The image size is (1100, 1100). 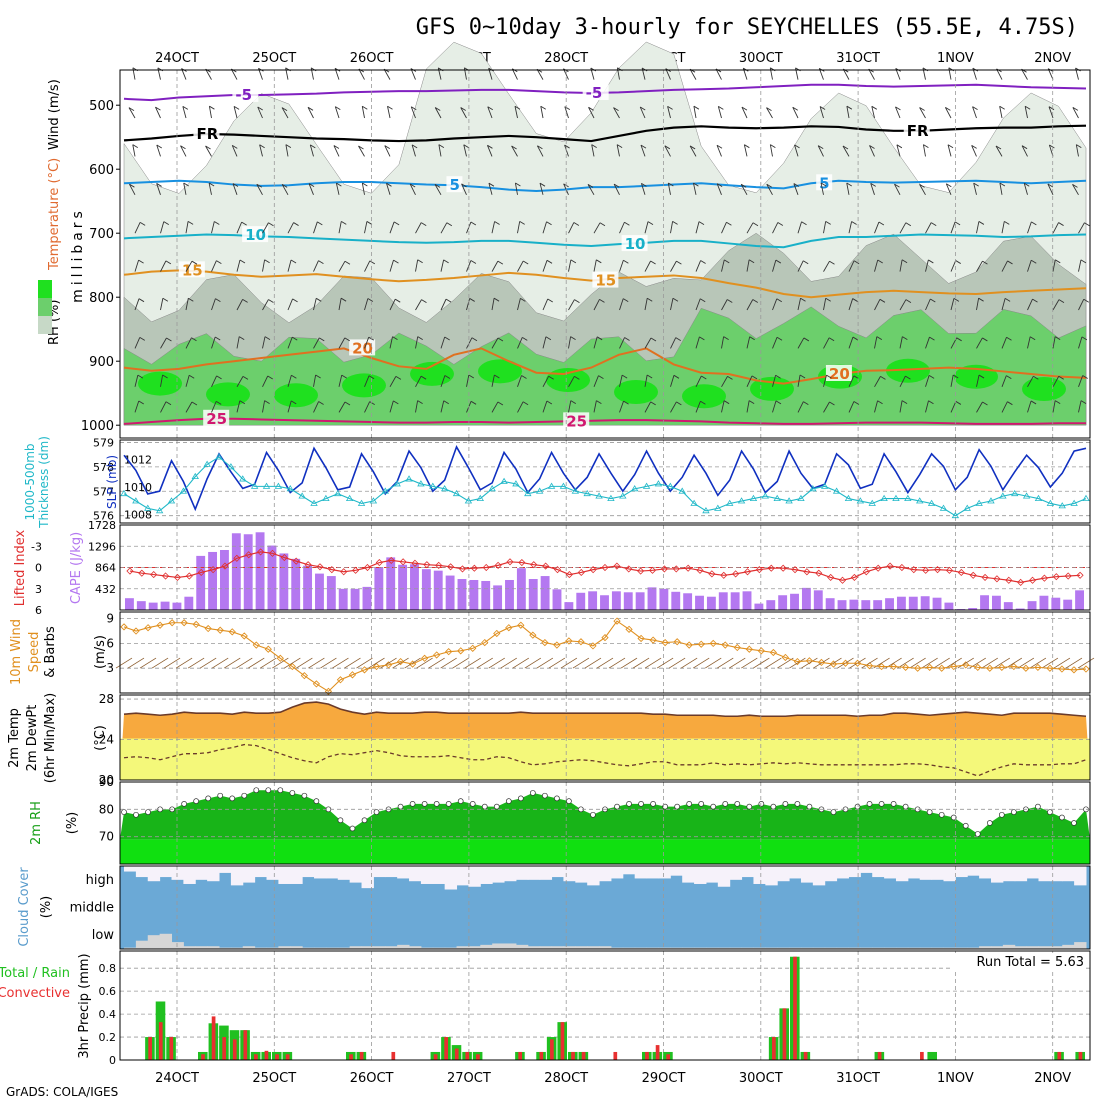 I want to click on precip-yunits: 3hr Precip (mm), so click(x=84, y=1005).